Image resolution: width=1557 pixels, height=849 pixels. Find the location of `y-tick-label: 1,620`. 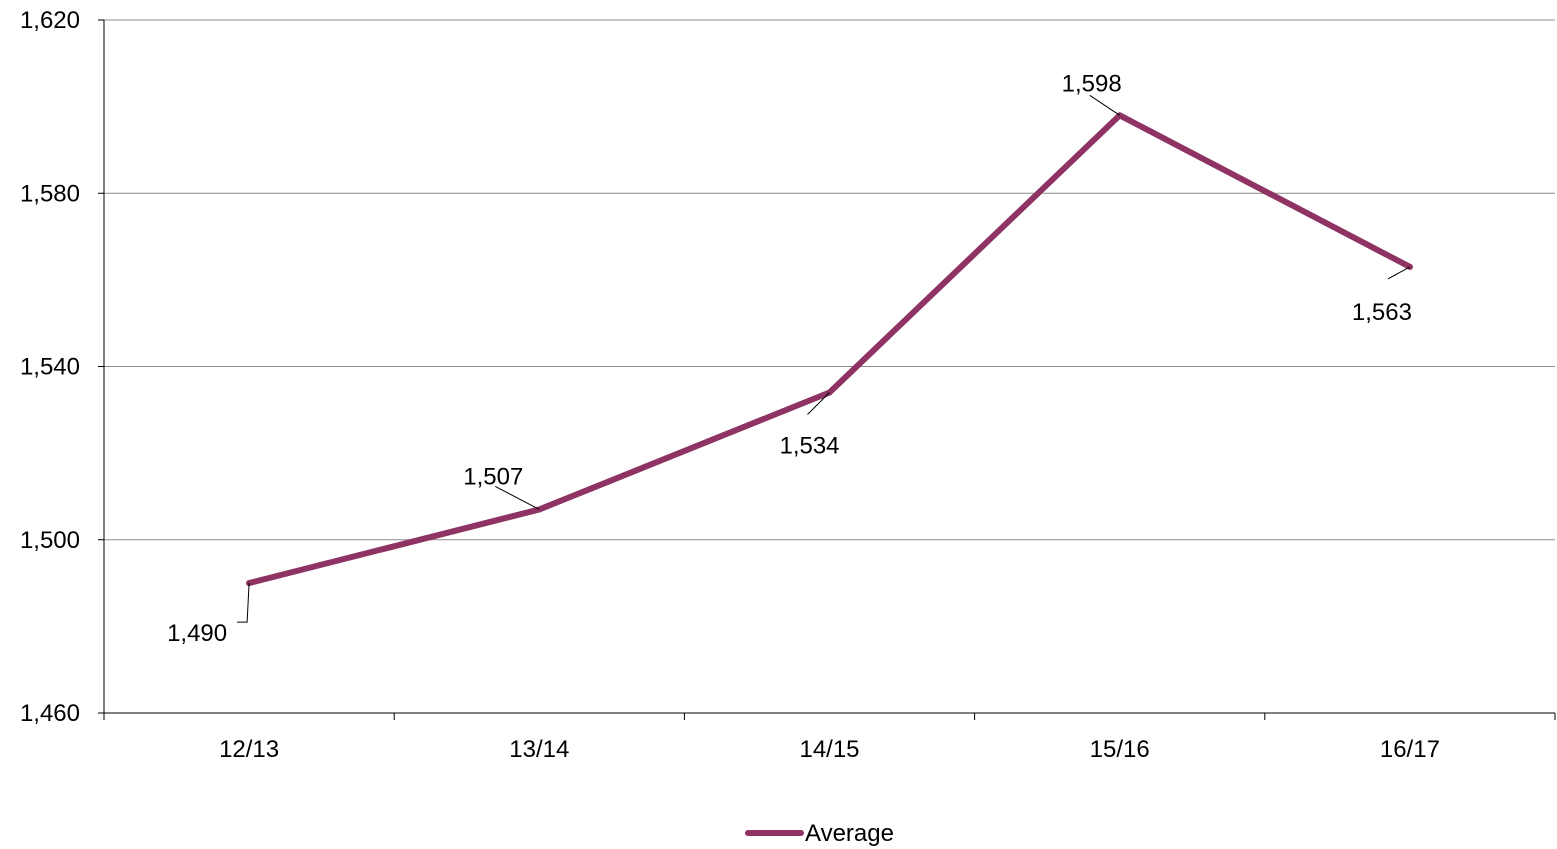

y-tick-label: 1,620 is located at coordinates (50, 20).